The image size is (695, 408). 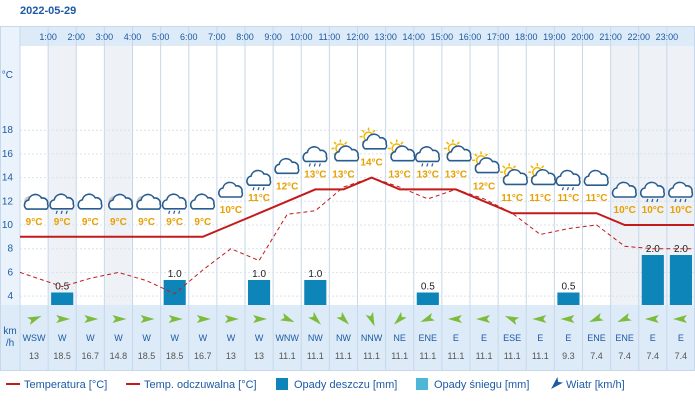 I want to click on temperature-value-label: 10°C, so click(x=681, y=210).